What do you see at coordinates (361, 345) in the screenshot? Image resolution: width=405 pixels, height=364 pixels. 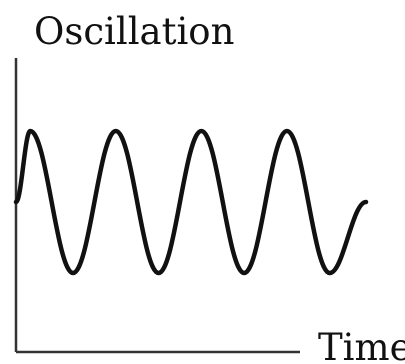 I see `x-axis-label: Time` at bounding box center [361, 345].